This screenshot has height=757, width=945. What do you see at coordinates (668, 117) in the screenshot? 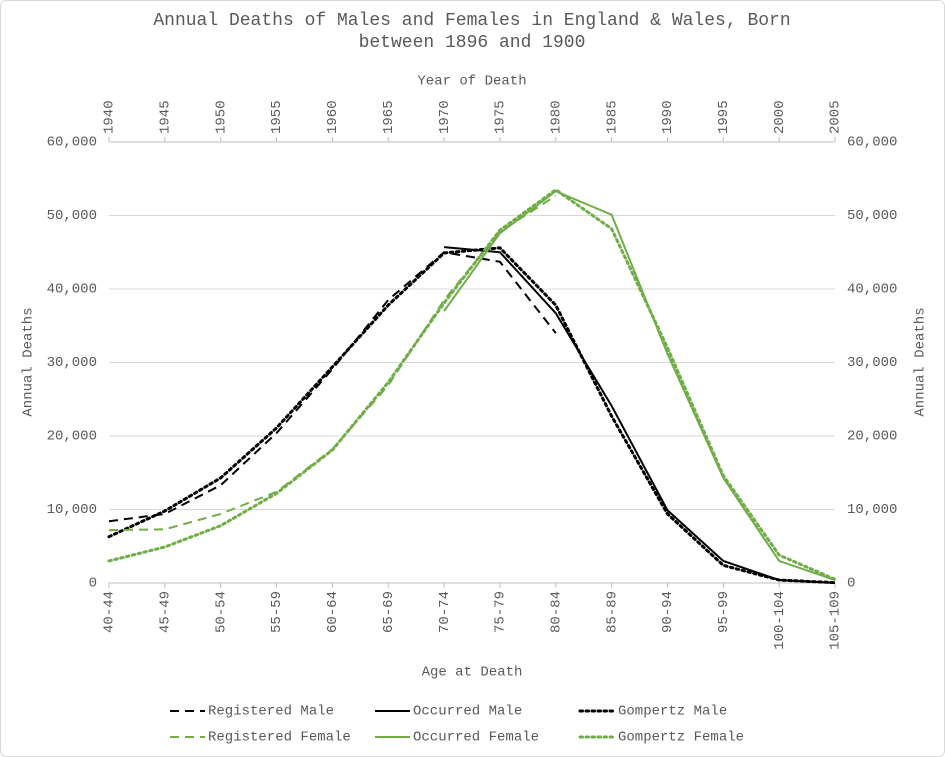
I see `x2-tick-label: 1990` at bounding box center [668, 117].